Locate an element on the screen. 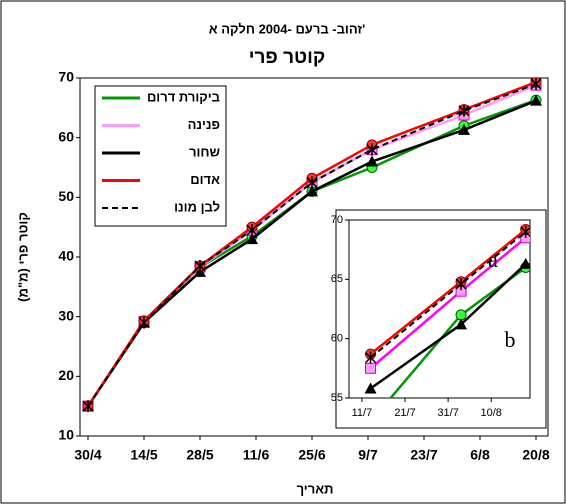 Image resolution: width=566 pixels, height=504 pixels. x-tick-label: 21/7 is located at coordinates (404, 413).